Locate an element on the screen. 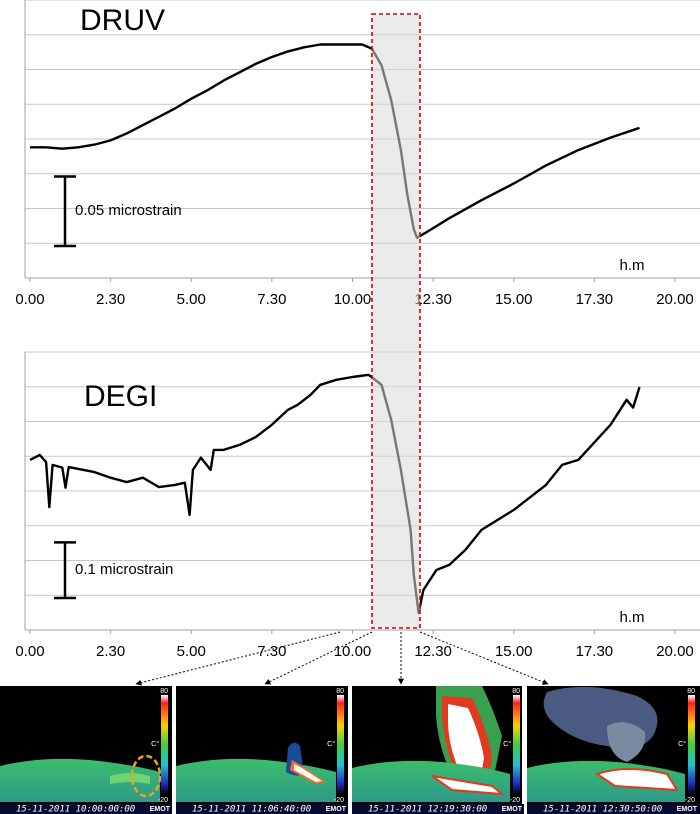 Image resolution: width=700 pixels, height=814 pixels. arrows is located at coordinates (342, 658).